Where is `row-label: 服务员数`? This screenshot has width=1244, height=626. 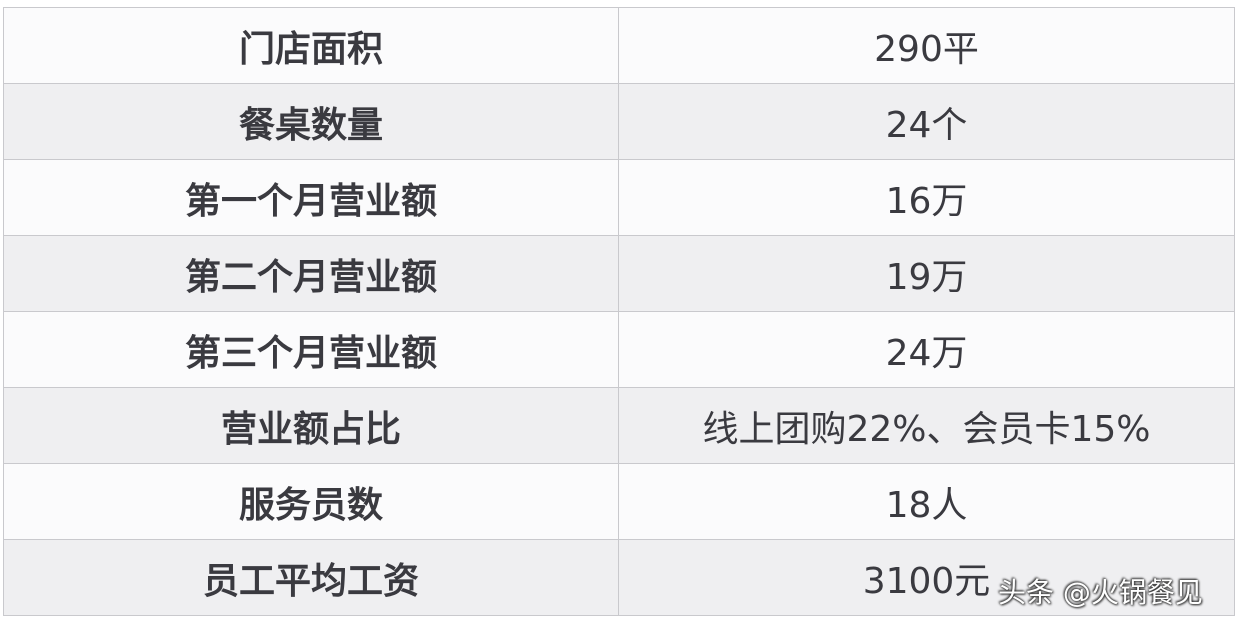
row-label: 服务员数 is located at coordinates (311, 501).